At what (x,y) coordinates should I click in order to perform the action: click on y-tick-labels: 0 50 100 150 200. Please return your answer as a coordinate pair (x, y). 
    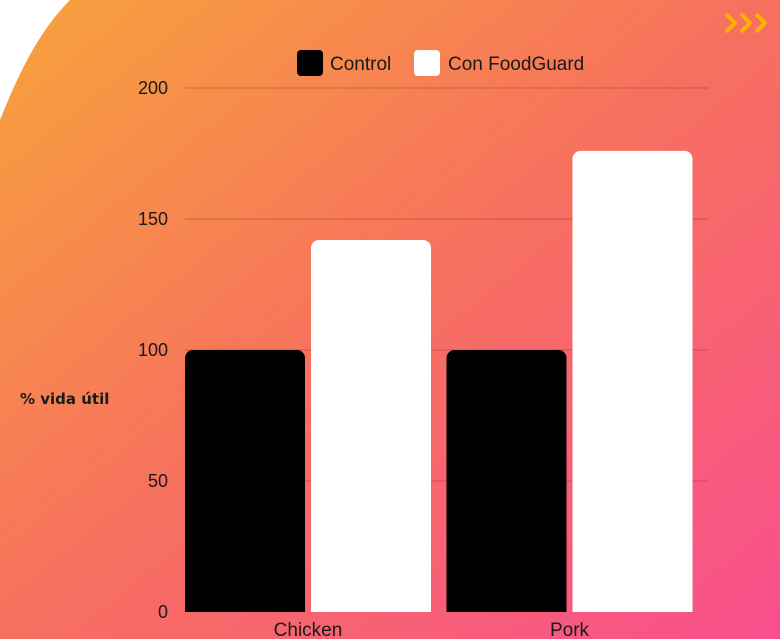
    Looking at the image, I should click on (153, 350).